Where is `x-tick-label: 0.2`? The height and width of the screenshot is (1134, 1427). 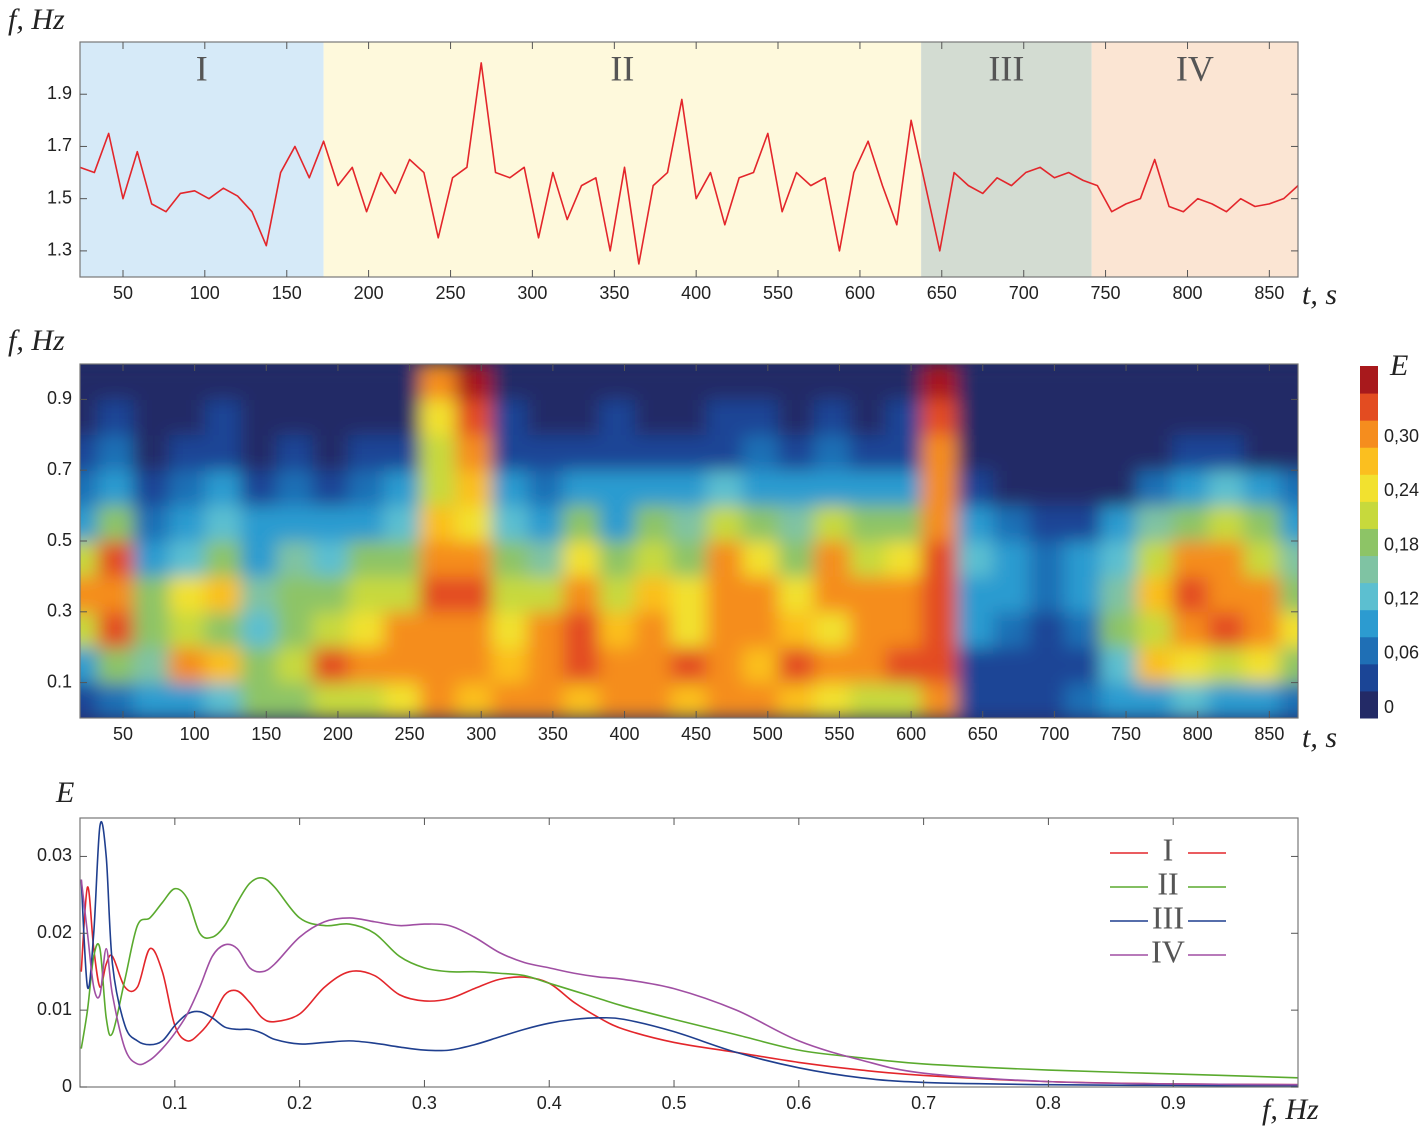
x-tick-label: 0.2 is located at coordinates (299, 1103).